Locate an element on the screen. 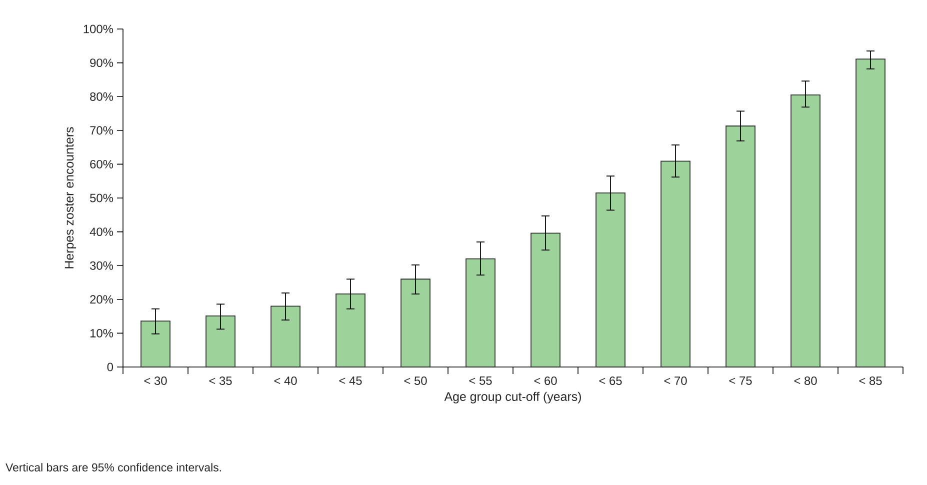 This screenshot has height=485, width=927. y-tick-label: 20% is located at coordinates (102, 299).